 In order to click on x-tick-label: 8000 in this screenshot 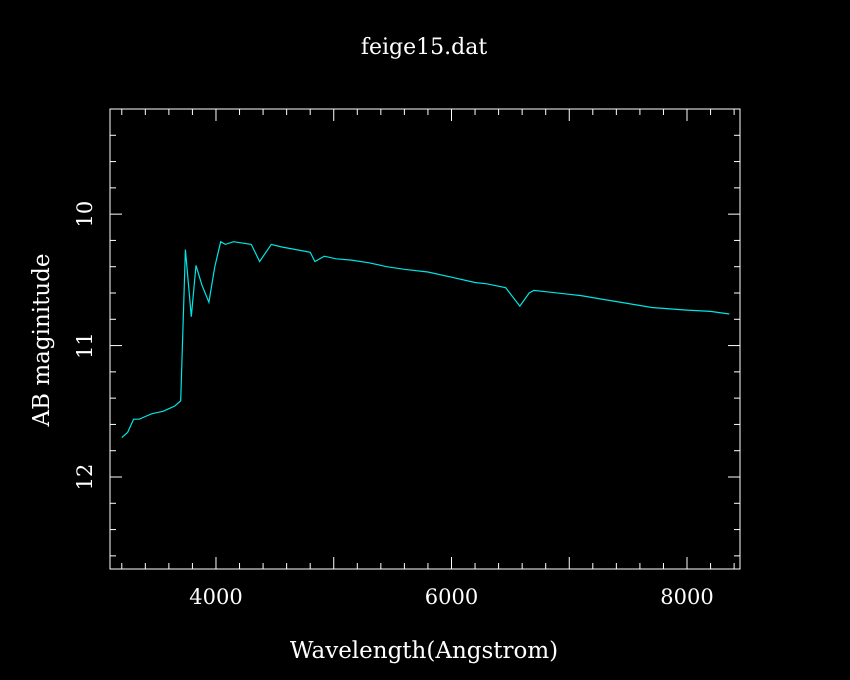, I will do `click(686, 597)`.